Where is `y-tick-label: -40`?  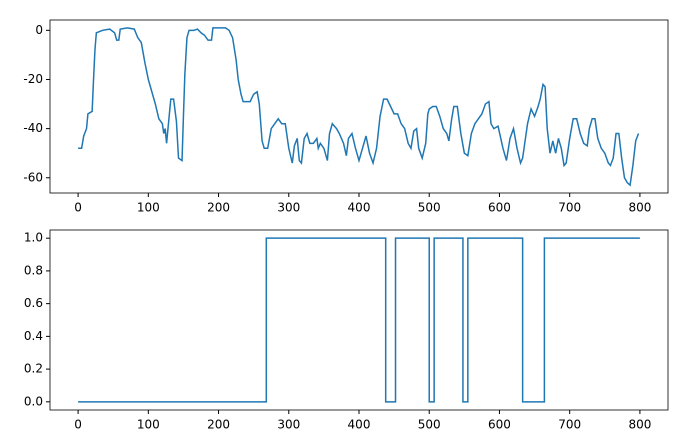
y-tick-label: -40 is located at coordinates (33, 128).